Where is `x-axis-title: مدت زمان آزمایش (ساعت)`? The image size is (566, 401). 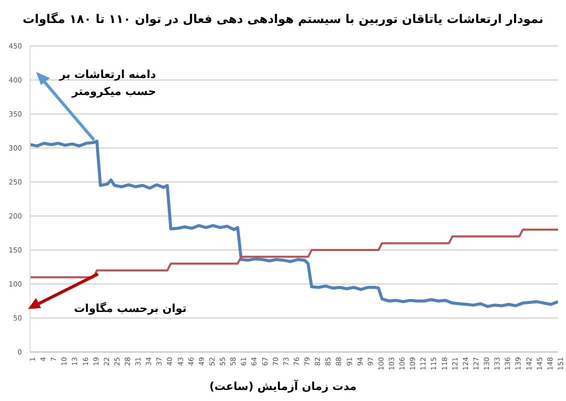 x-axis-title: مدت زمان آزمایش (ساعت) is located at coordinates (283, 386).